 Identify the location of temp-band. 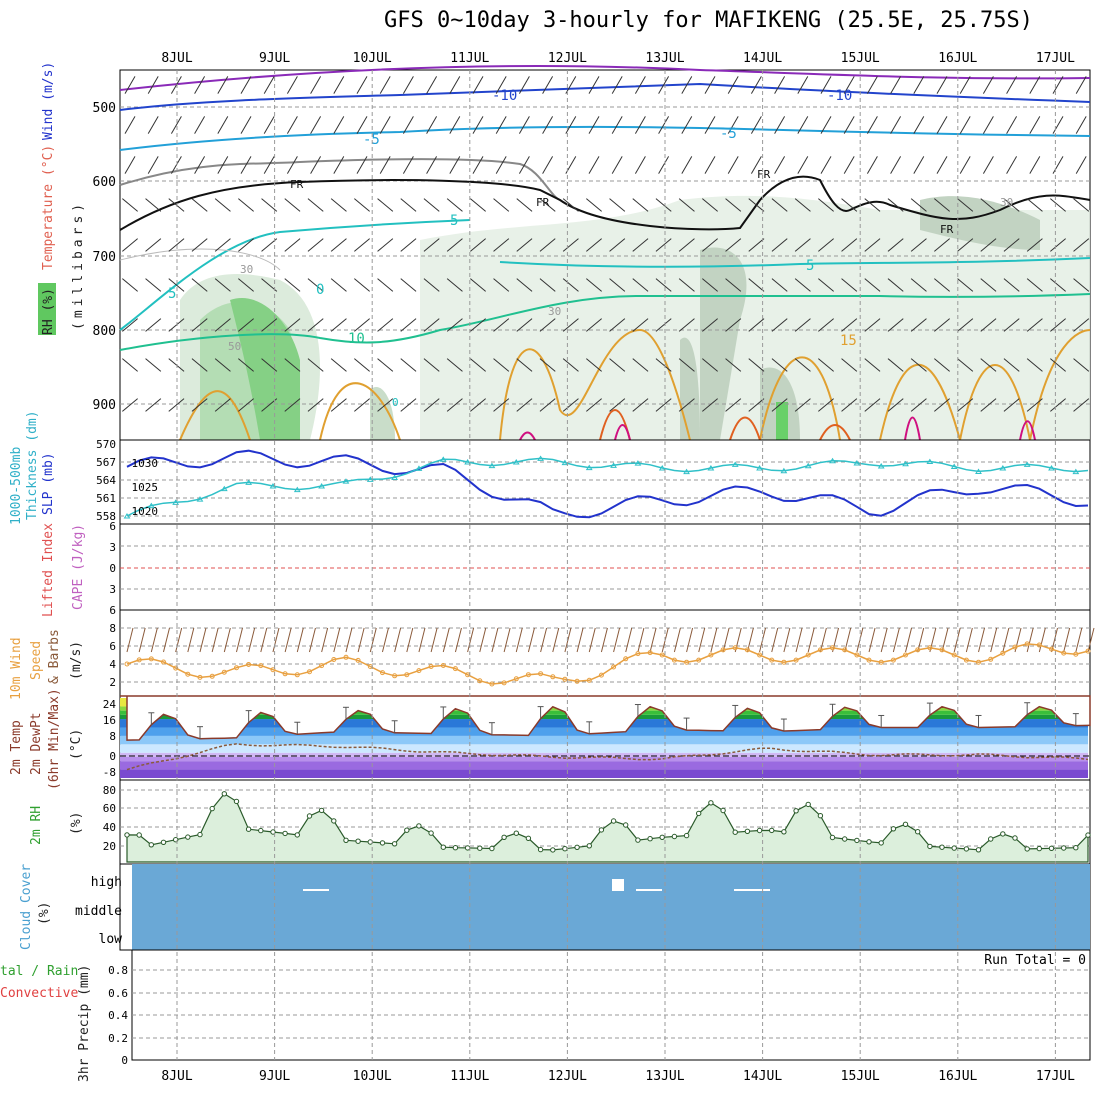
(604, 740).